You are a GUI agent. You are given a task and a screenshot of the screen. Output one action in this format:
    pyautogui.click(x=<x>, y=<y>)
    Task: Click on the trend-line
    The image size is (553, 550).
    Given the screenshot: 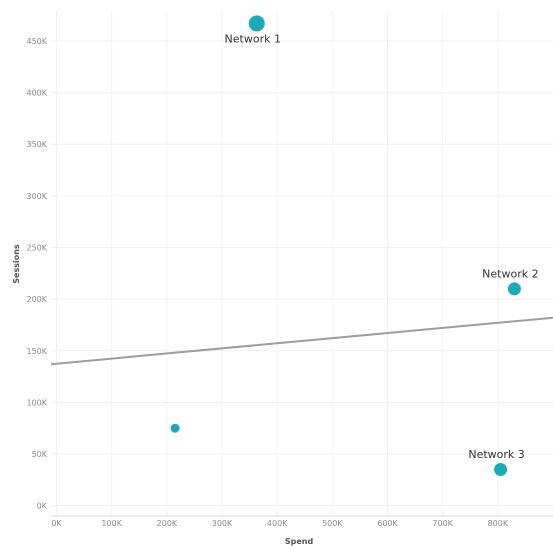 What is the action you would take?
    pyautogui.click(x=301, y=341)
    